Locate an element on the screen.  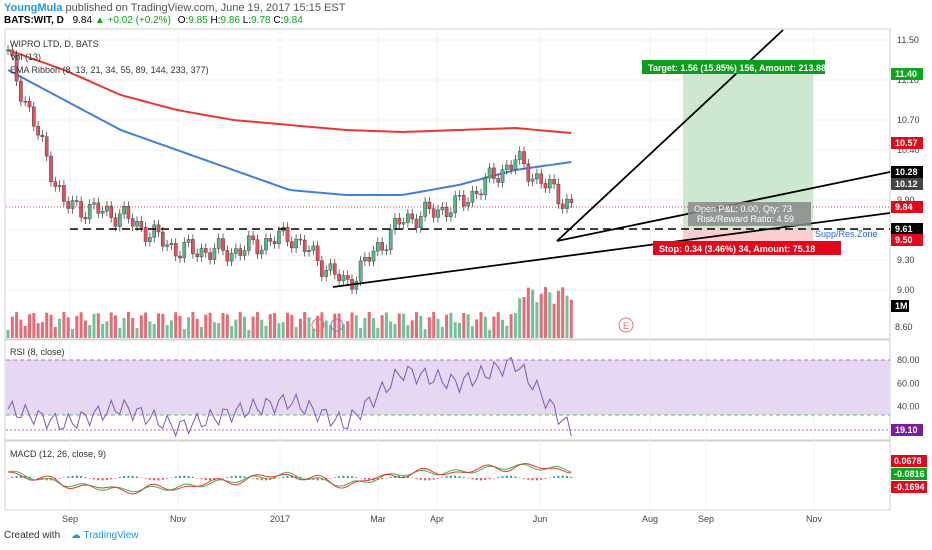
footer-brand: TradingView is located at coordinates (111, 535).